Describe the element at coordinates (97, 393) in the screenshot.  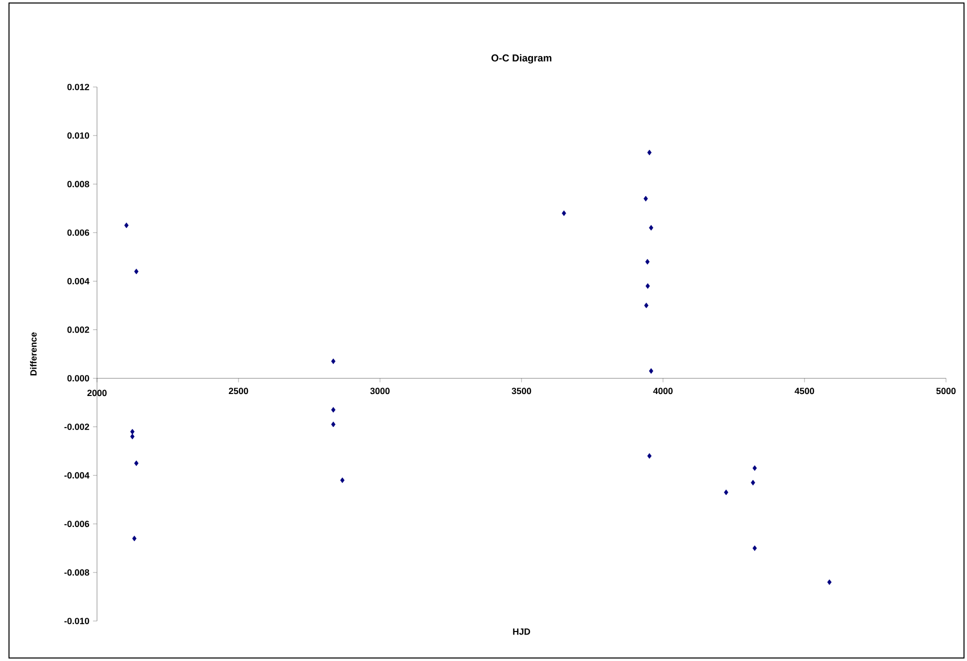
I see `x-tick-label: 2000` at that location.